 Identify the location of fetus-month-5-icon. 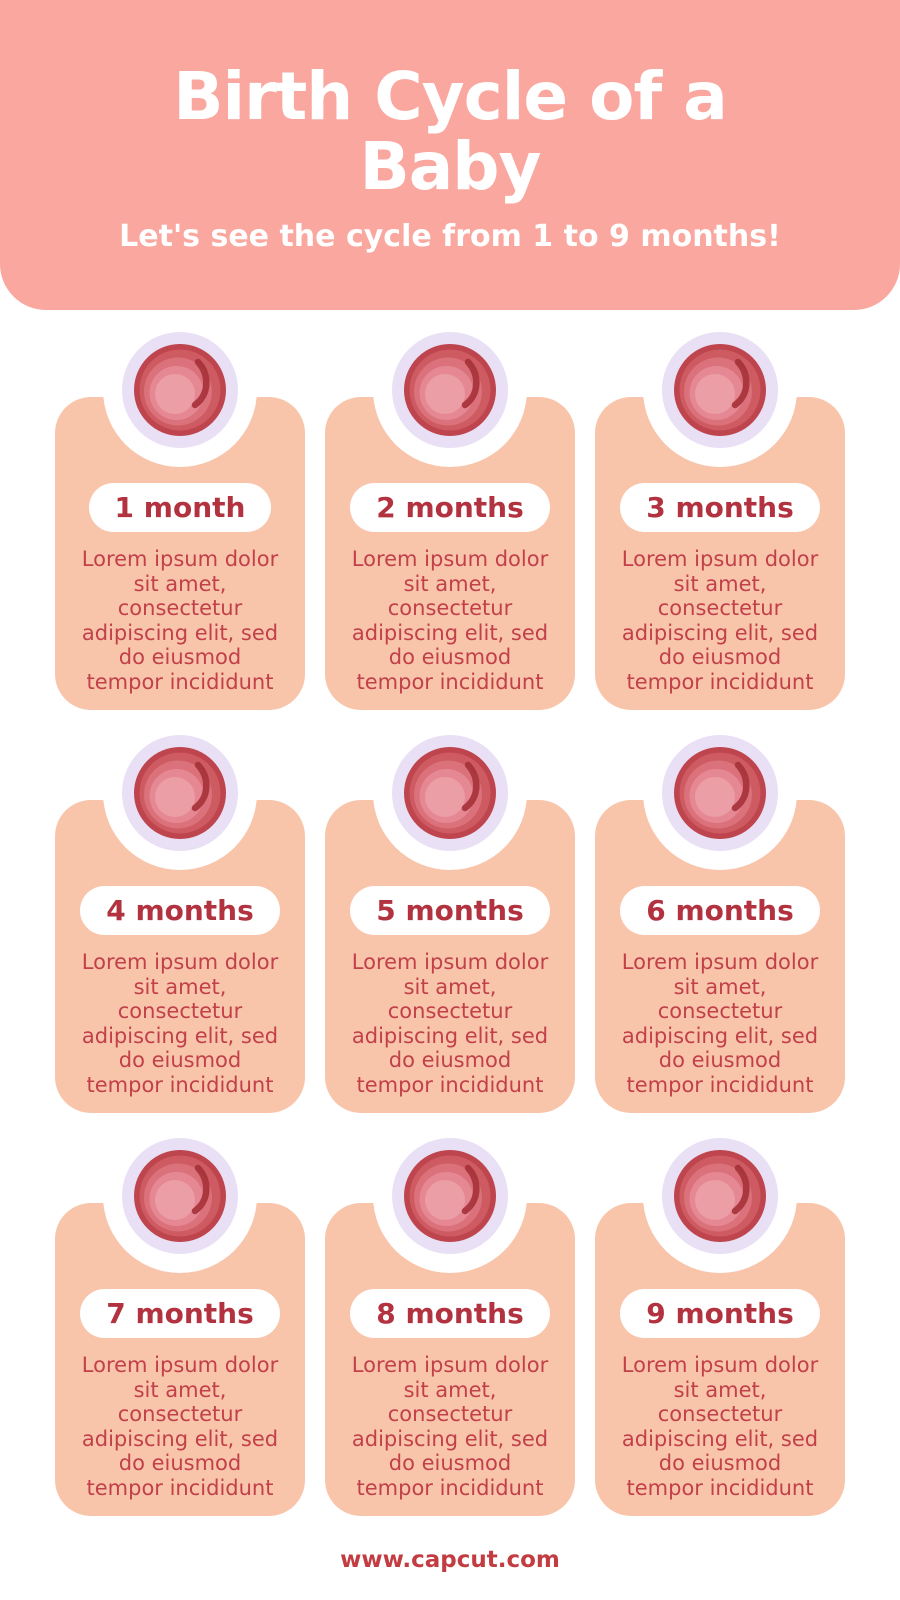
(450, 793).